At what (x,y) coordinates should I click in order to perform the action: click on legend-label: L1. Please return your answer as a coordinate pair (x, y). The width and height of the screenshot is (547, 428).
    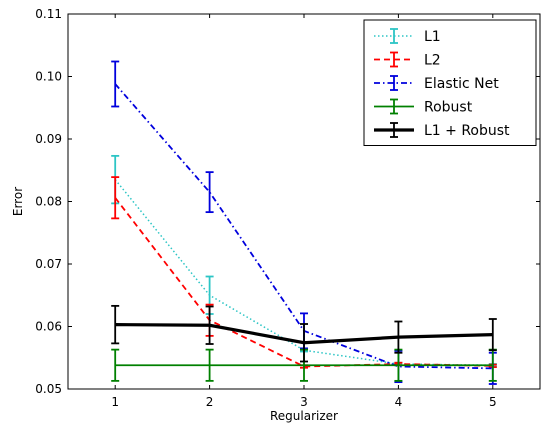
    Looking at the image, I should click on (432, 37).